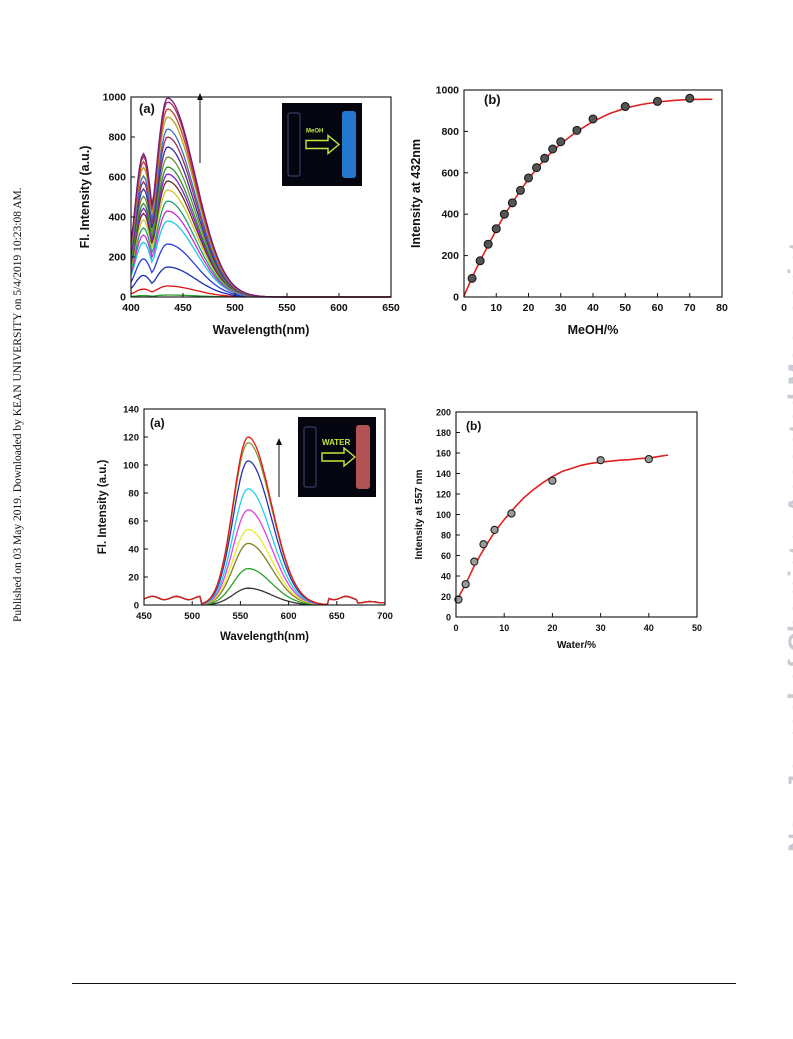 Image resolution: width=793 pixels, height=1039 pixels. I want to click on y-tick-label: 600, so click(450, 173).